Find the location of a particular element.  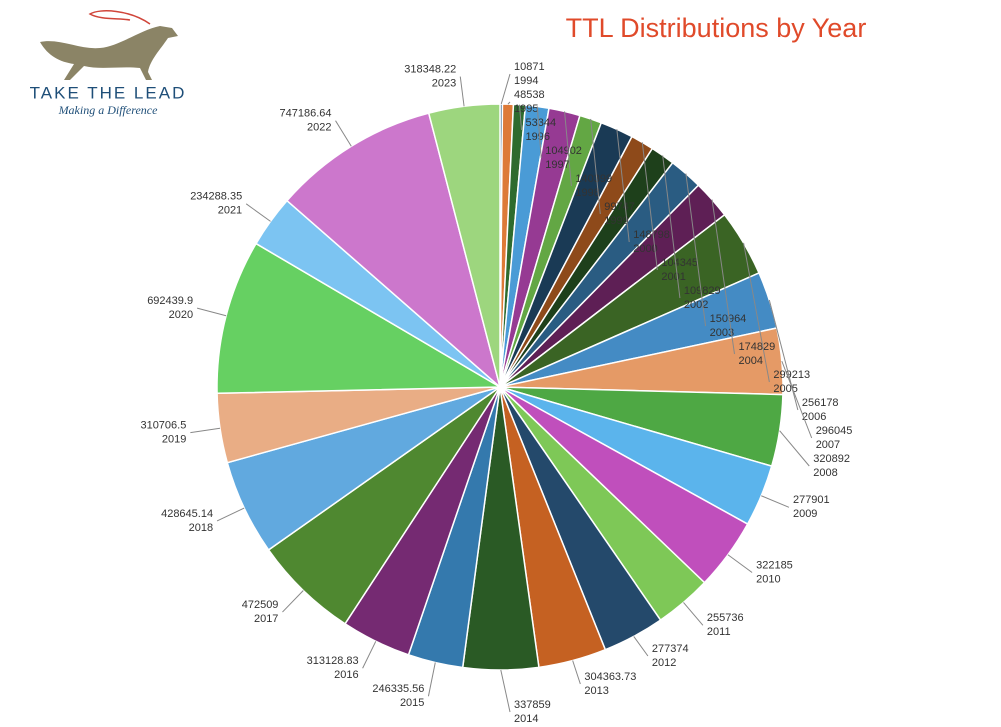

data-label: 174829 is located at coordinates (757, 347).